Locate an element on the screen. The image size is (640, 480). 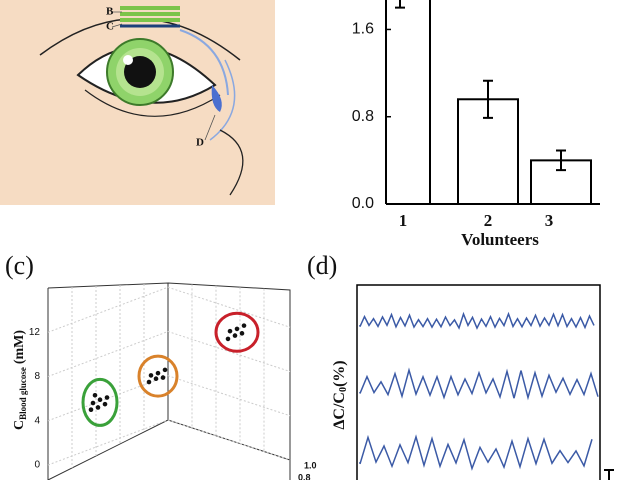
y-tick-label: 12 is located at coordinates (35, 332).